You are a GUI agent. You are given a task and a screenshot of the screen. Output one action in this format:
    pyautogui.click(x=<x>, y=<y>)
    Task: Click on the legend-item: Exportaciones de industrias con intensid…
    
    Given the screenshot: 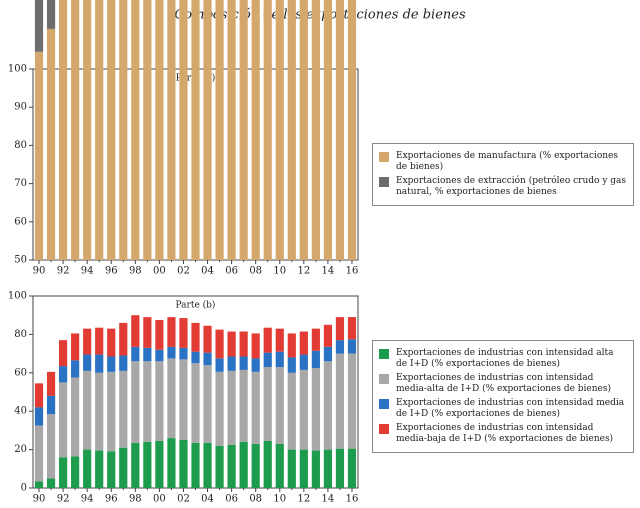 What is the action you would take?
    pyautogui.click(x=503, y=409)
    